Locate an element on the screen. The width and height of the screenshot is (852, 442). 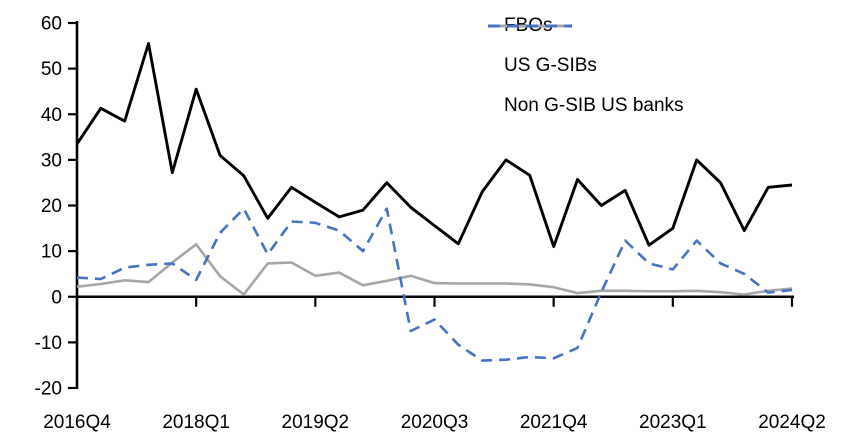
y-tick-label: 20 is located at coordinates (51, 206).